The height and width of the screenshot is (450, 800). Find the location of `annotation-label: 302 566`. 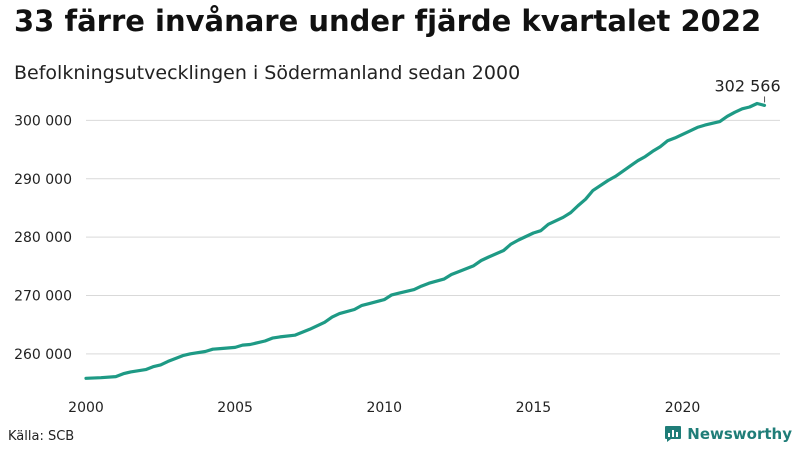

annotation-label: 302 566 is located at coordinates (747, 85).